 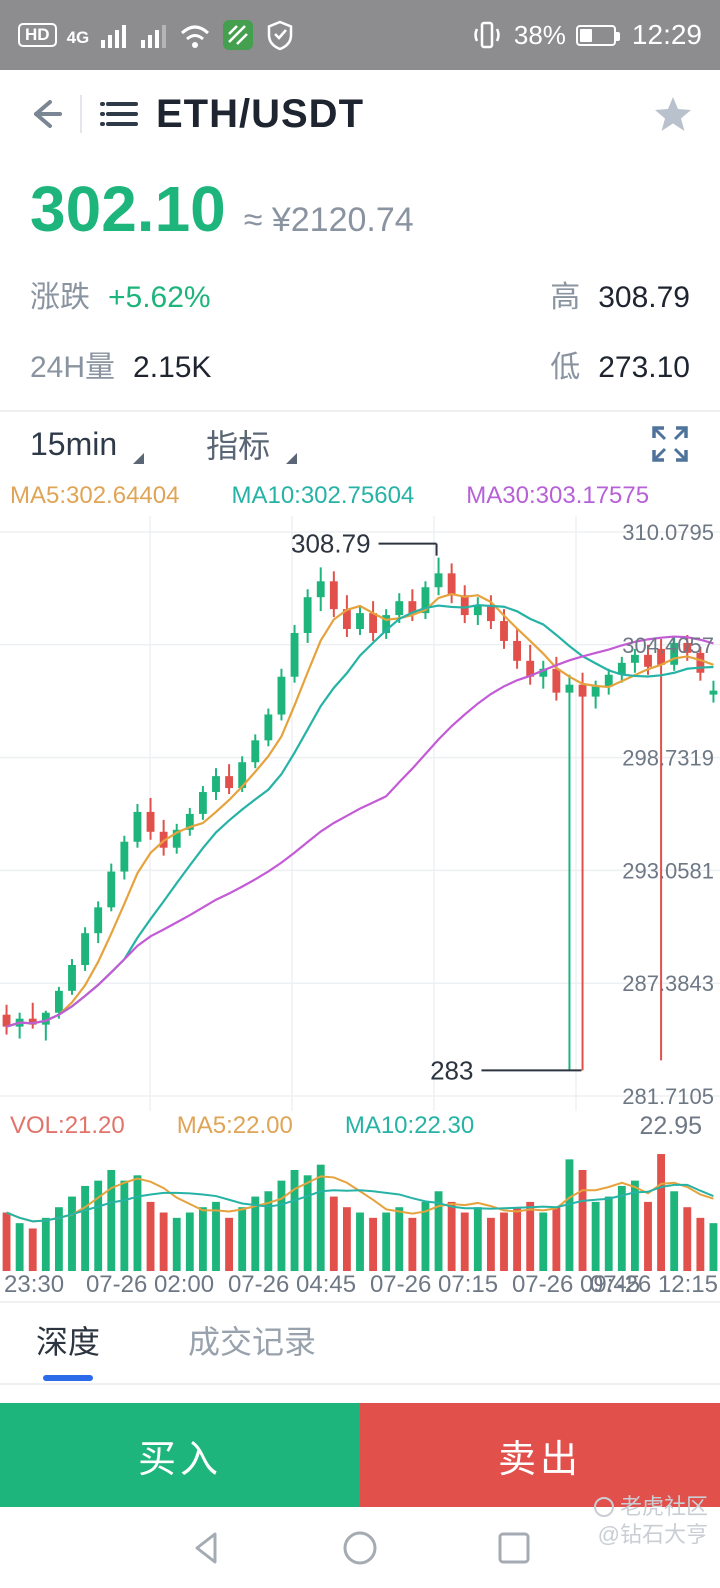 I want to click on vibrate-icon, so click(x=487, y=35).